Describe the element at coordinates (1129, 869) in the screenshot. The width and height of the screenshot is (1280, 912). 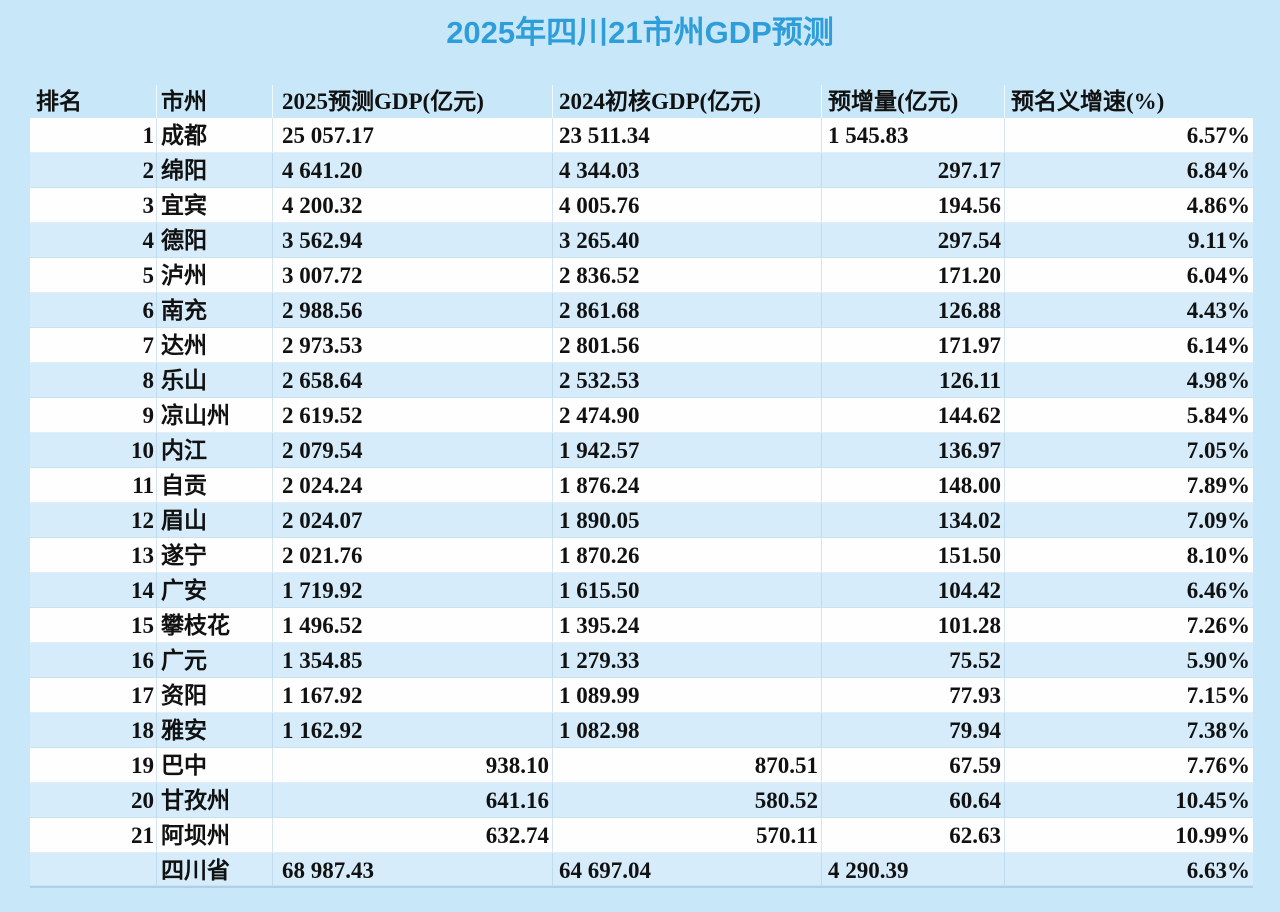
I see `cell-growth: 6.63%` at that location.